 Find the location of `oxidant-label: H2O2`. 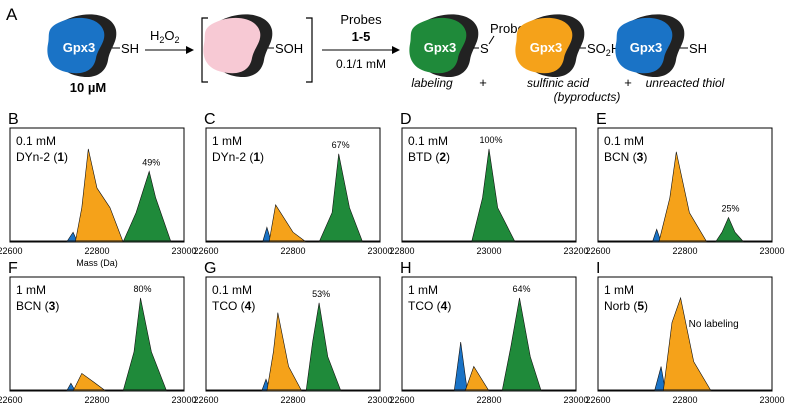

oxidant-label: H2O2 is located at coordinates (165, 36).